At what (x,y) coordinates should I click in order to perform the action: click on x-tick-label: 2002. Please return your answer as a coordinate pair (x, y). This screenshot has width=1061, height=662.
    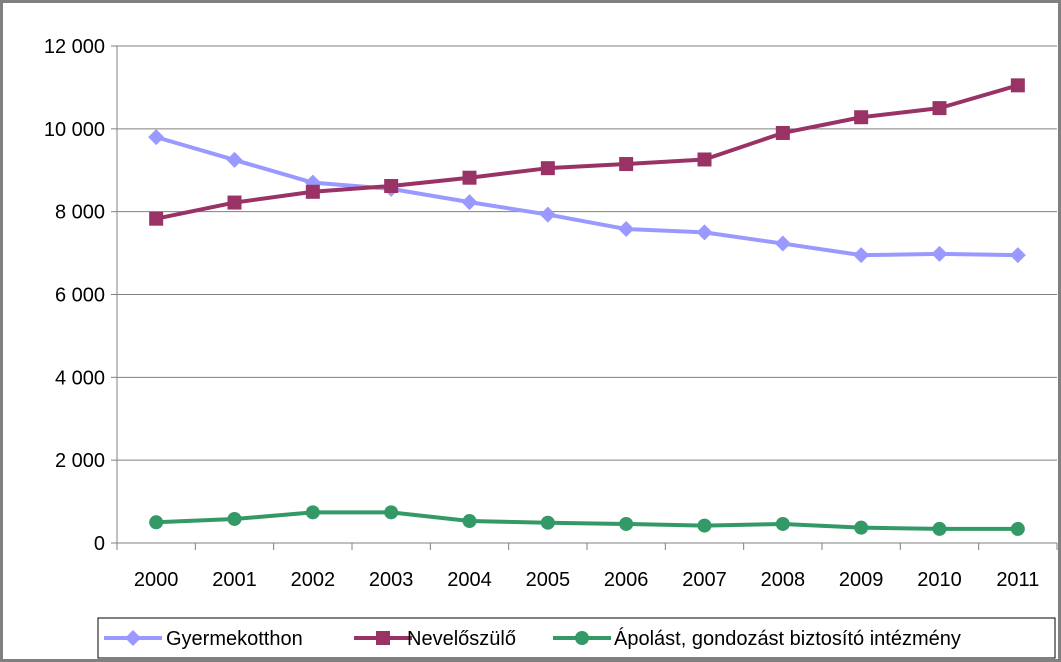
    Looking at the image, I should click on (313, 580).